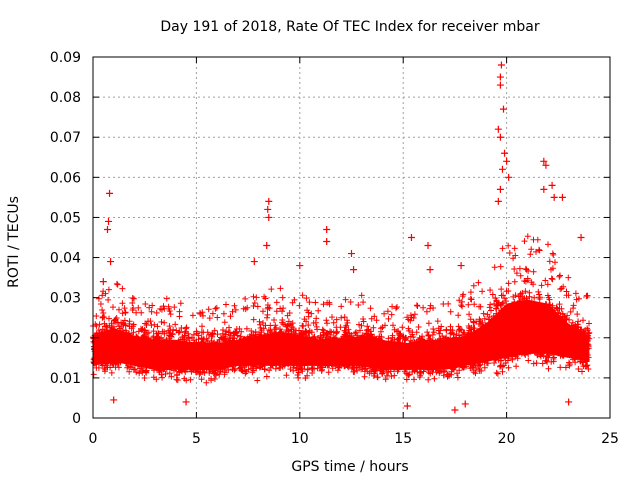 The height and width of the screenshot is (480, 640). I want to click on y-tick-label: 0.07, so click(65, 138).